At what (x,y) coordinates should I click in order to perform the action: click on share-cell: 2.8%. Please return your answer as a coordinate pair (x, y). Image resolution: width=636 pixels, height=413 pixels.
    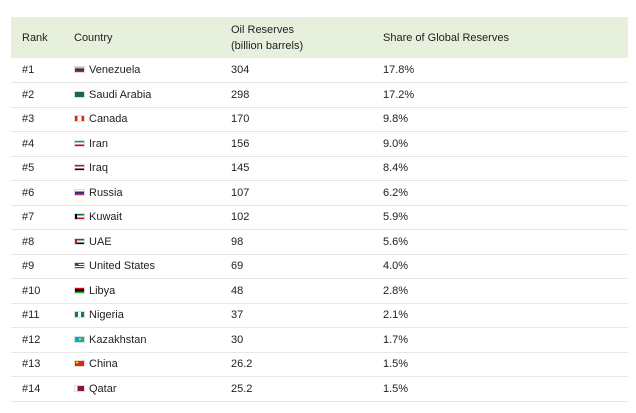
    Looking at the image, I should click on (396, 290).